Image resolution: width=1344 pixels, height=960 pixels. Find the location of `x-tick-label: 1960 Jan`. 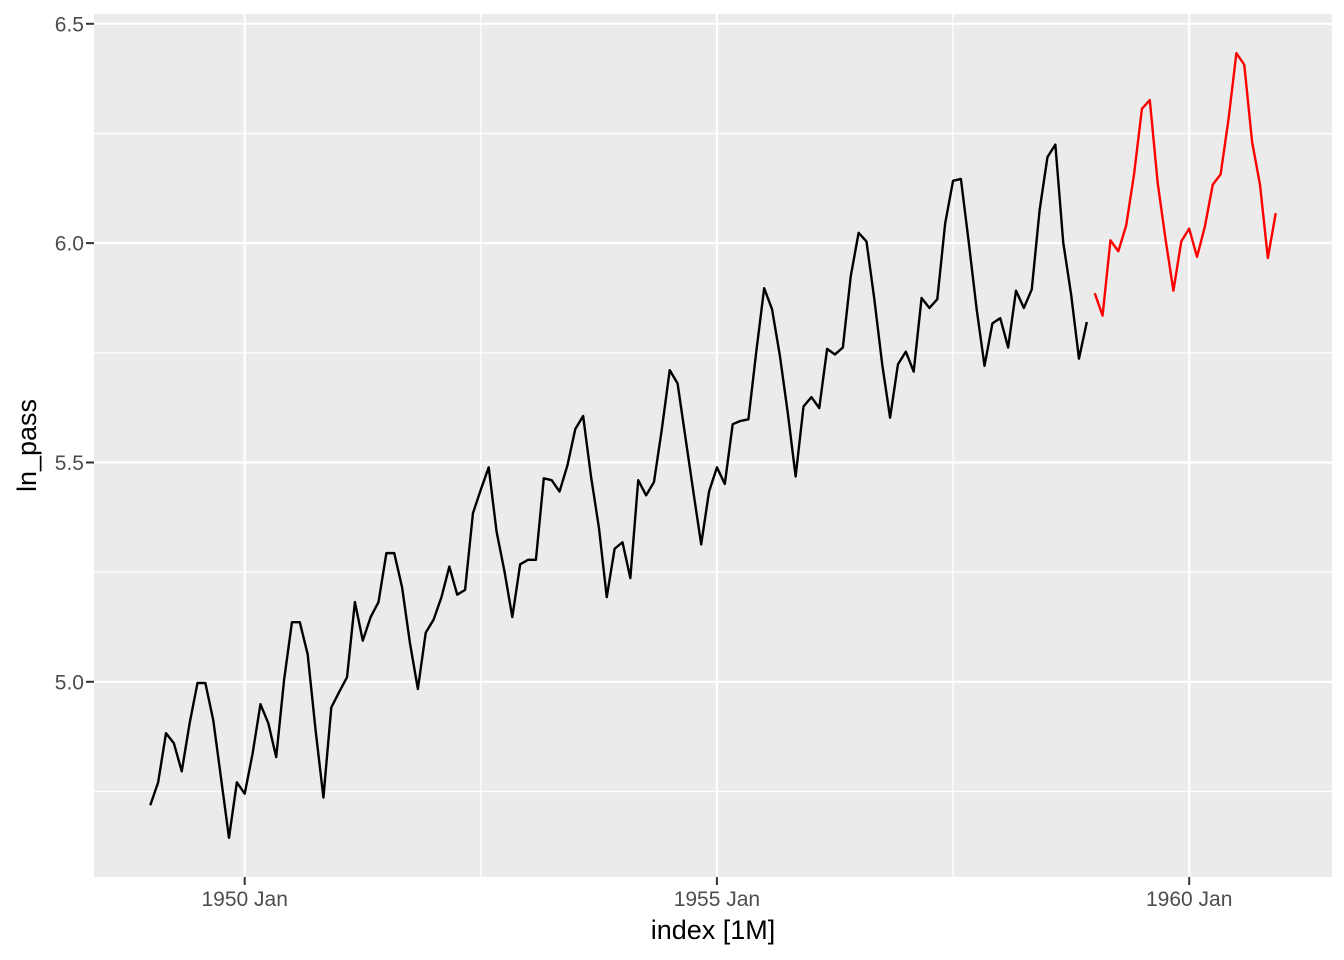

x-tick-label: 1960 Jan is located at coordinates (1189, 899).